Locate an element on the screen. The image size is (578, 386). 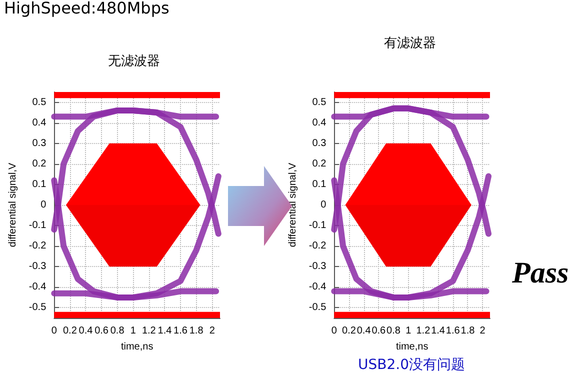
text: Pass is located at coordinates (540, 273).